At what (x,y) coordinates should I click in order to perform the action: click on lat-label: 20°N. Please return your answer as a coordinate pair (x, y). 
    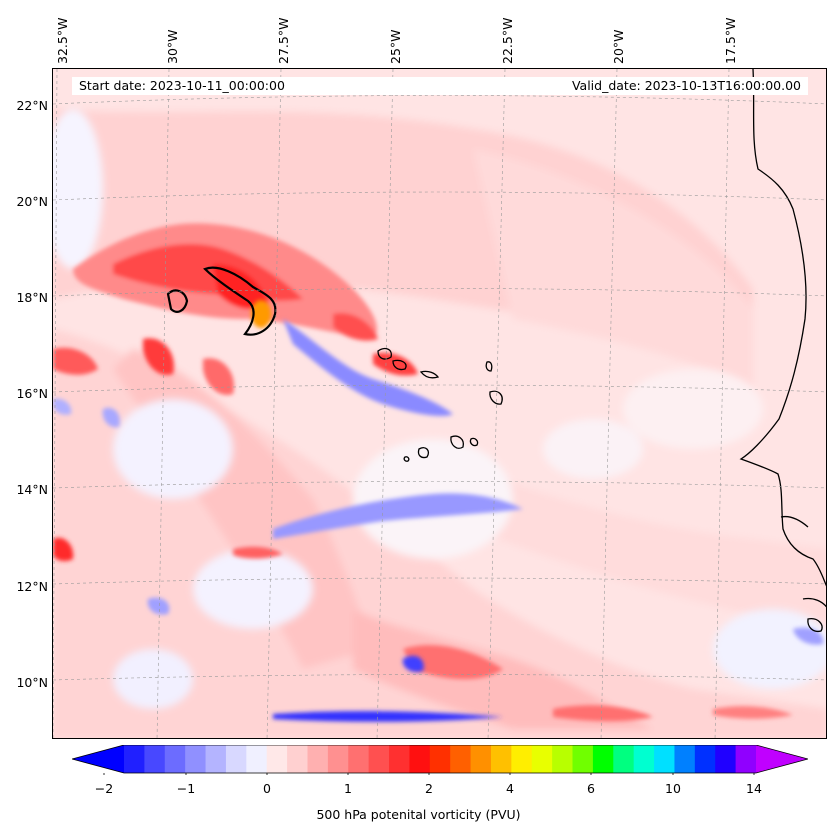
    Looking at the image, I should click on (32, 201).